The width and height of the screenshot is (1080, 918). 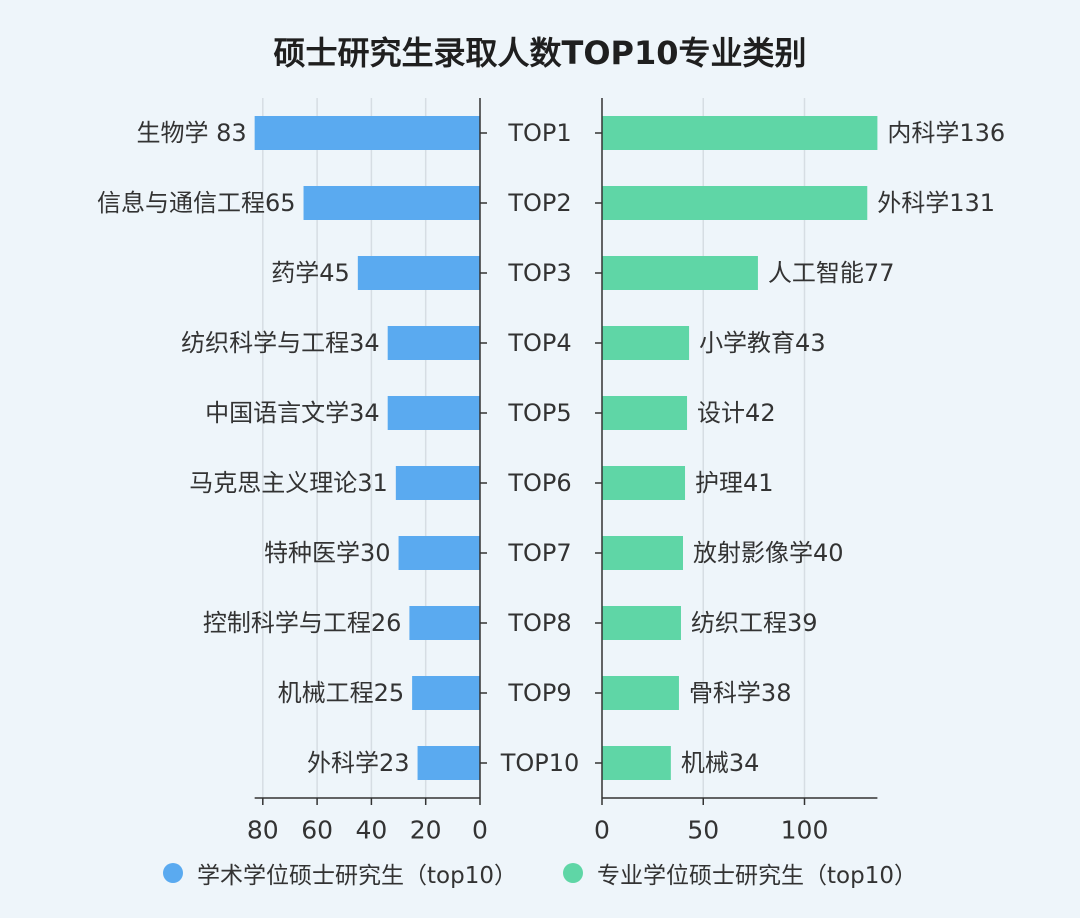 I want to click on professional-bar-label: 机械34, so click(x=720, y=763).